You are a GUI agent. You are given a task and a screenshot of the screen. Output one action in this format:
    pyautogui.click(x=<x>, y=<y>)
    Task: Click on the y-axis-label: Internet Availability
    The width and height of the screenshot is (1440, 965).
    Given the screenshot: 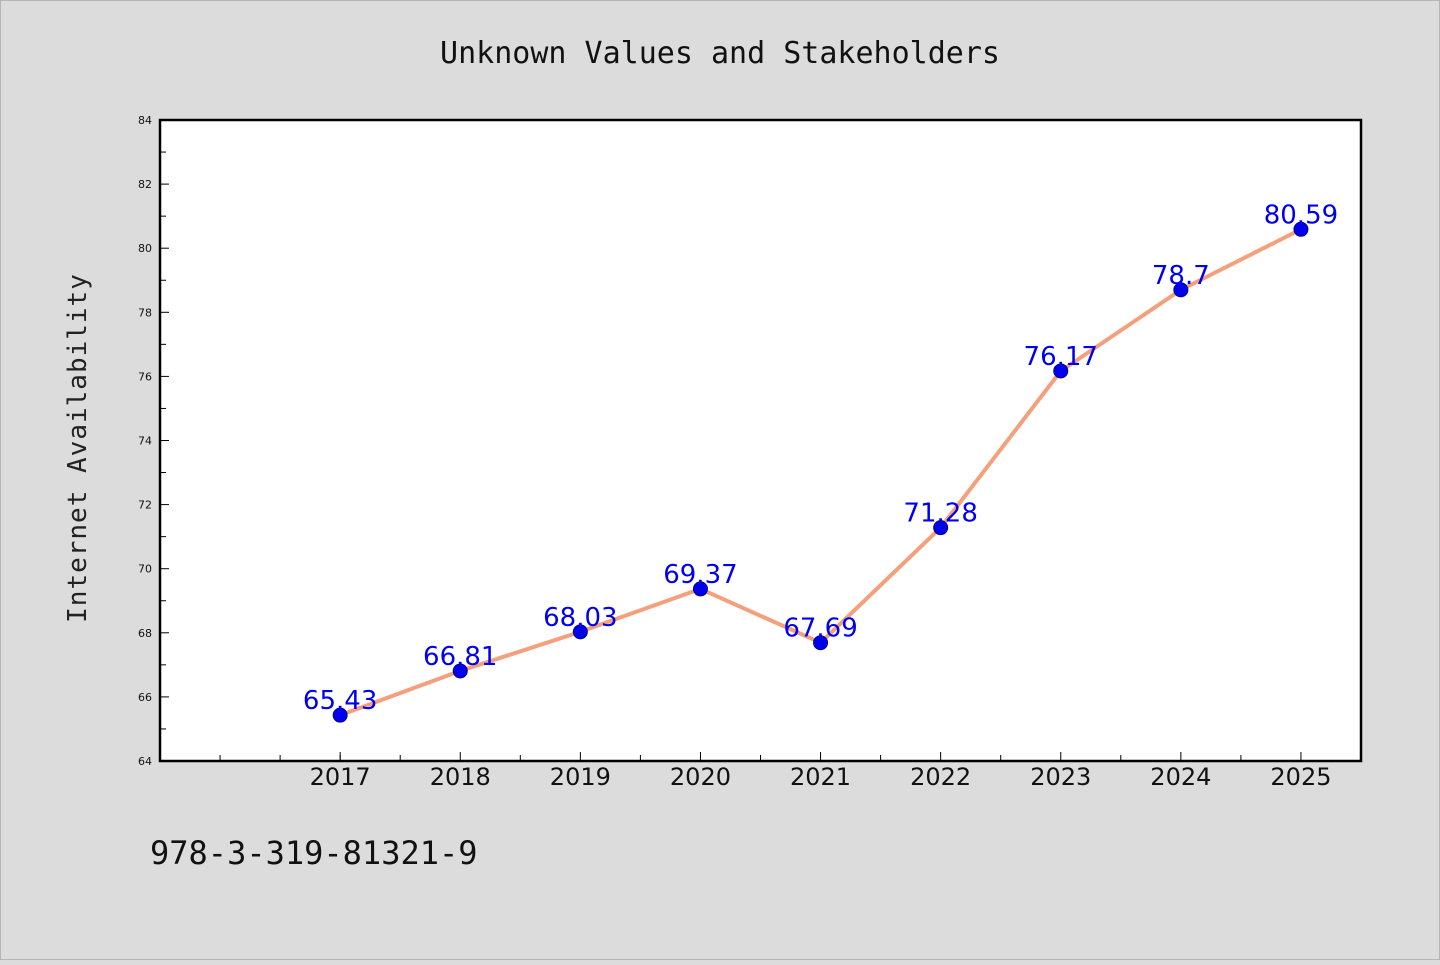 What is the action you would take?
    pyautogui.click(x=78, y=448)
    